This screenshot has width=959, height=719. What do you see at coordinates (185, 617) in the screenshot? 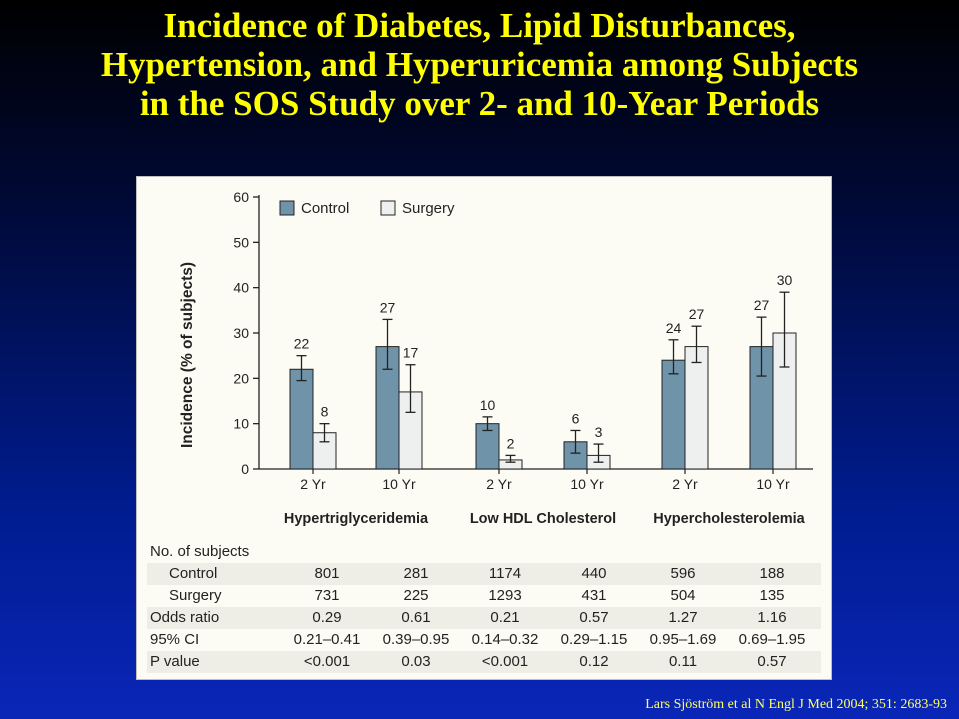
I see `stats-row-label: Odds ratio` at bounding box center [185, 617].